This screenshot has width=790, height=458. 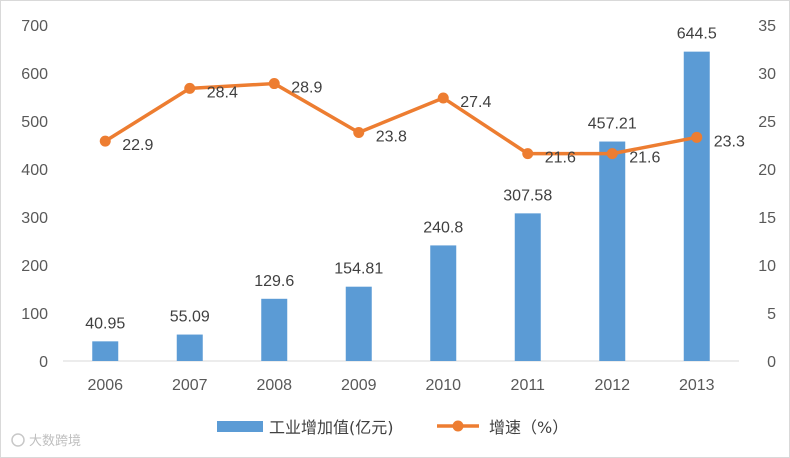 I want to click on left-axis-tick-label: 700, so click(x=34, y=26).